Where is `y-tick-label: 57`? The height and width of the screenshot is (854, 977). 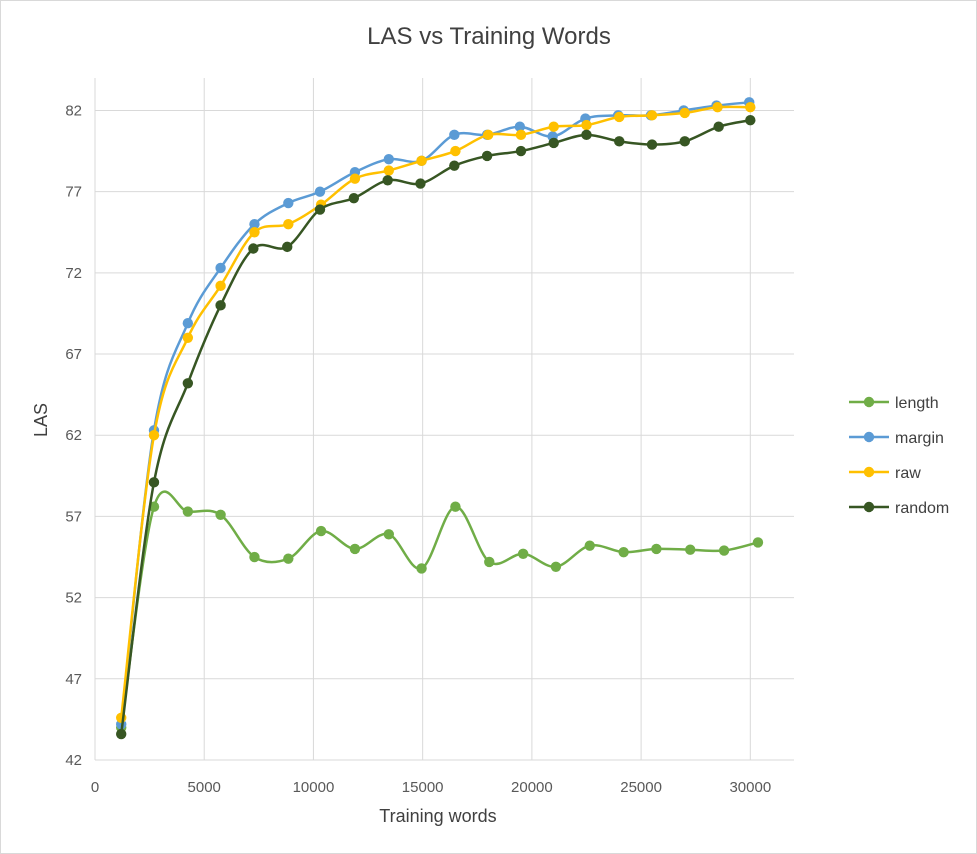
y-tick-label: 57 is located at coordinates (73, 516).